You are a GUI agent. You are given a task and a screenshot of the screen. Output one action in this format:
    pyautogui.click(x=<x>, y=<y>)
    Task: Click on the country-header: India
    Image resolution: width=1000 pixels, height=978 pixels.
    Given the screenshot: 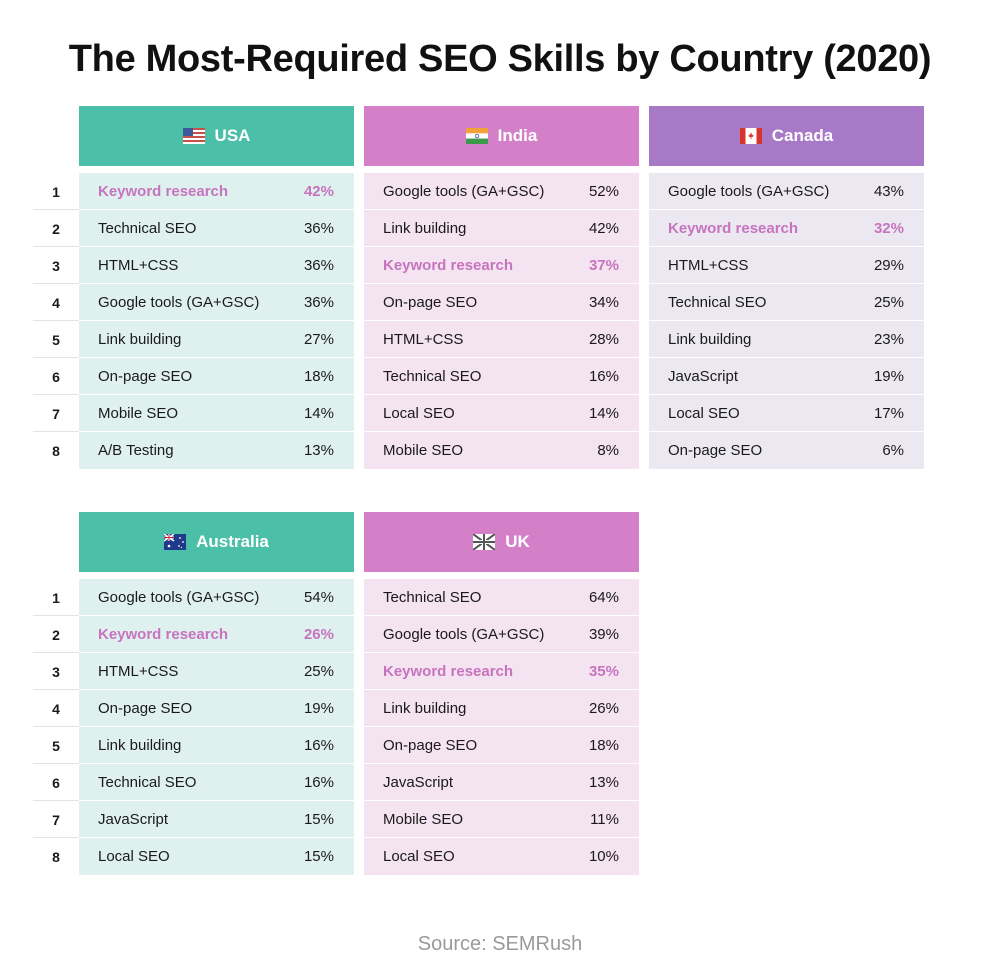 What is the action you would take?
    pyautogui.click(x=501, y=136)
    